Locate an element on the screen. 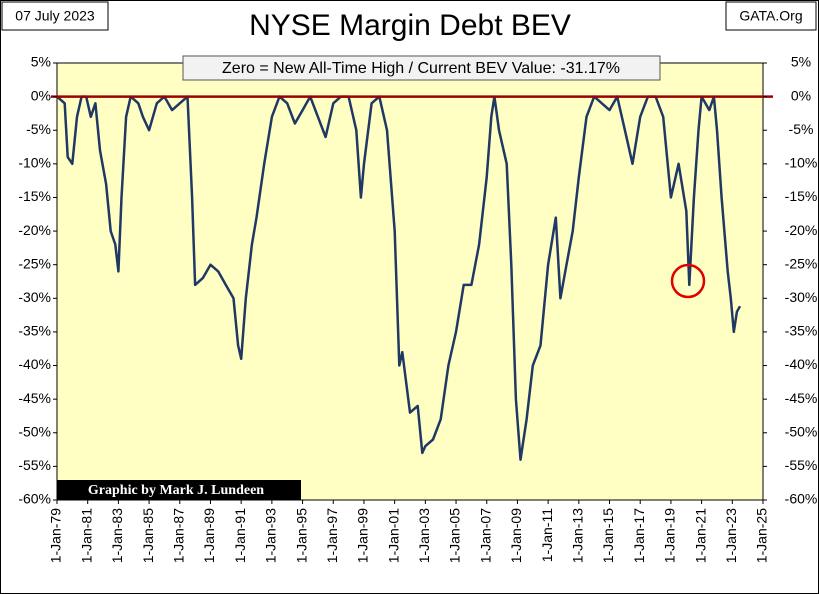  y2-tick-label: -35% is located at coordinates (801, 331).